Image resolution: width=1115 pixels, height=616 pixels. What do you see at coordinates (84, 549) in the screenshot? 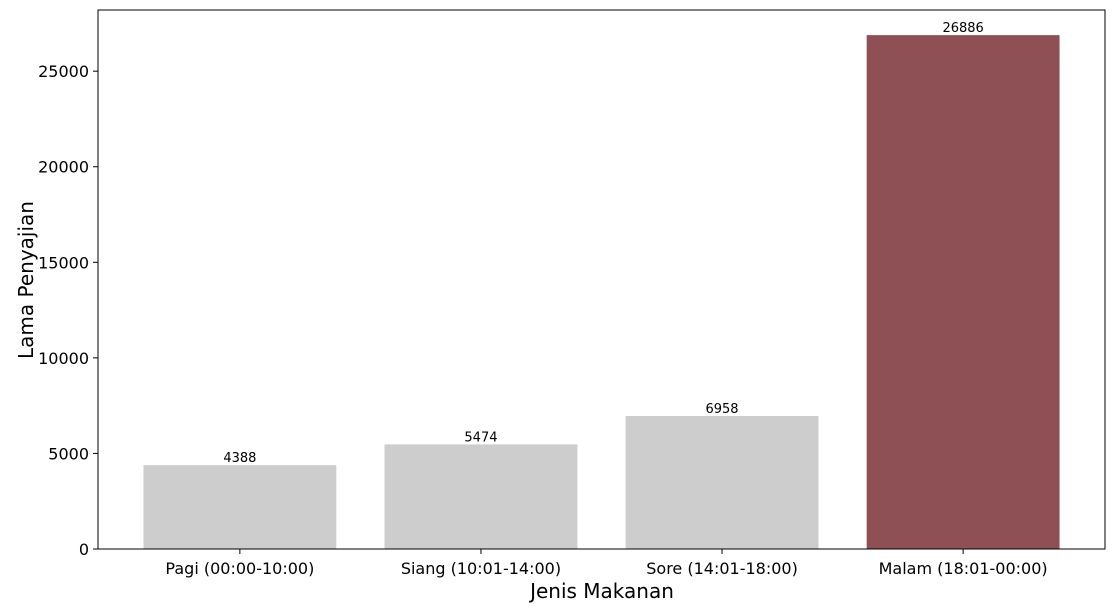
I see `y-tick-label: 0` at bounding box center [84, 549].